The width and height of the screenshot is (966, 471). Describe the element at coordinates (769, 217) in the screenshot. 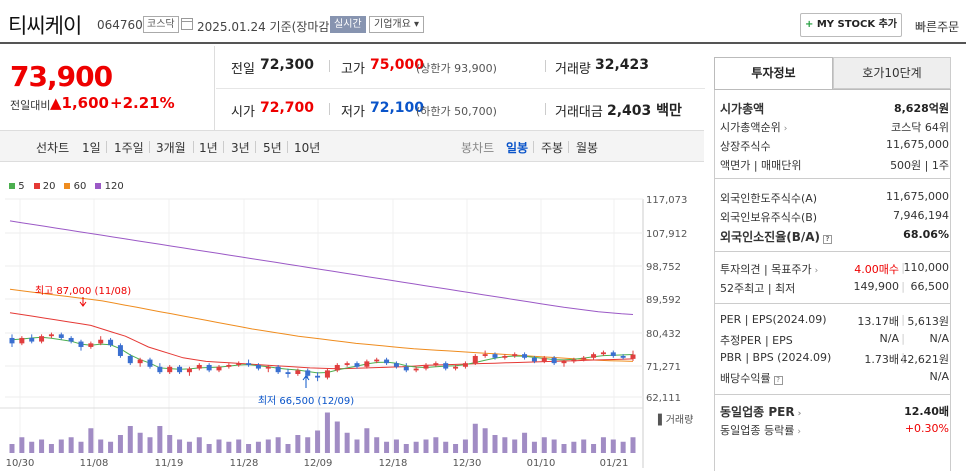

I see `info-row-label: 외국인보유주식수(B)` at that location.